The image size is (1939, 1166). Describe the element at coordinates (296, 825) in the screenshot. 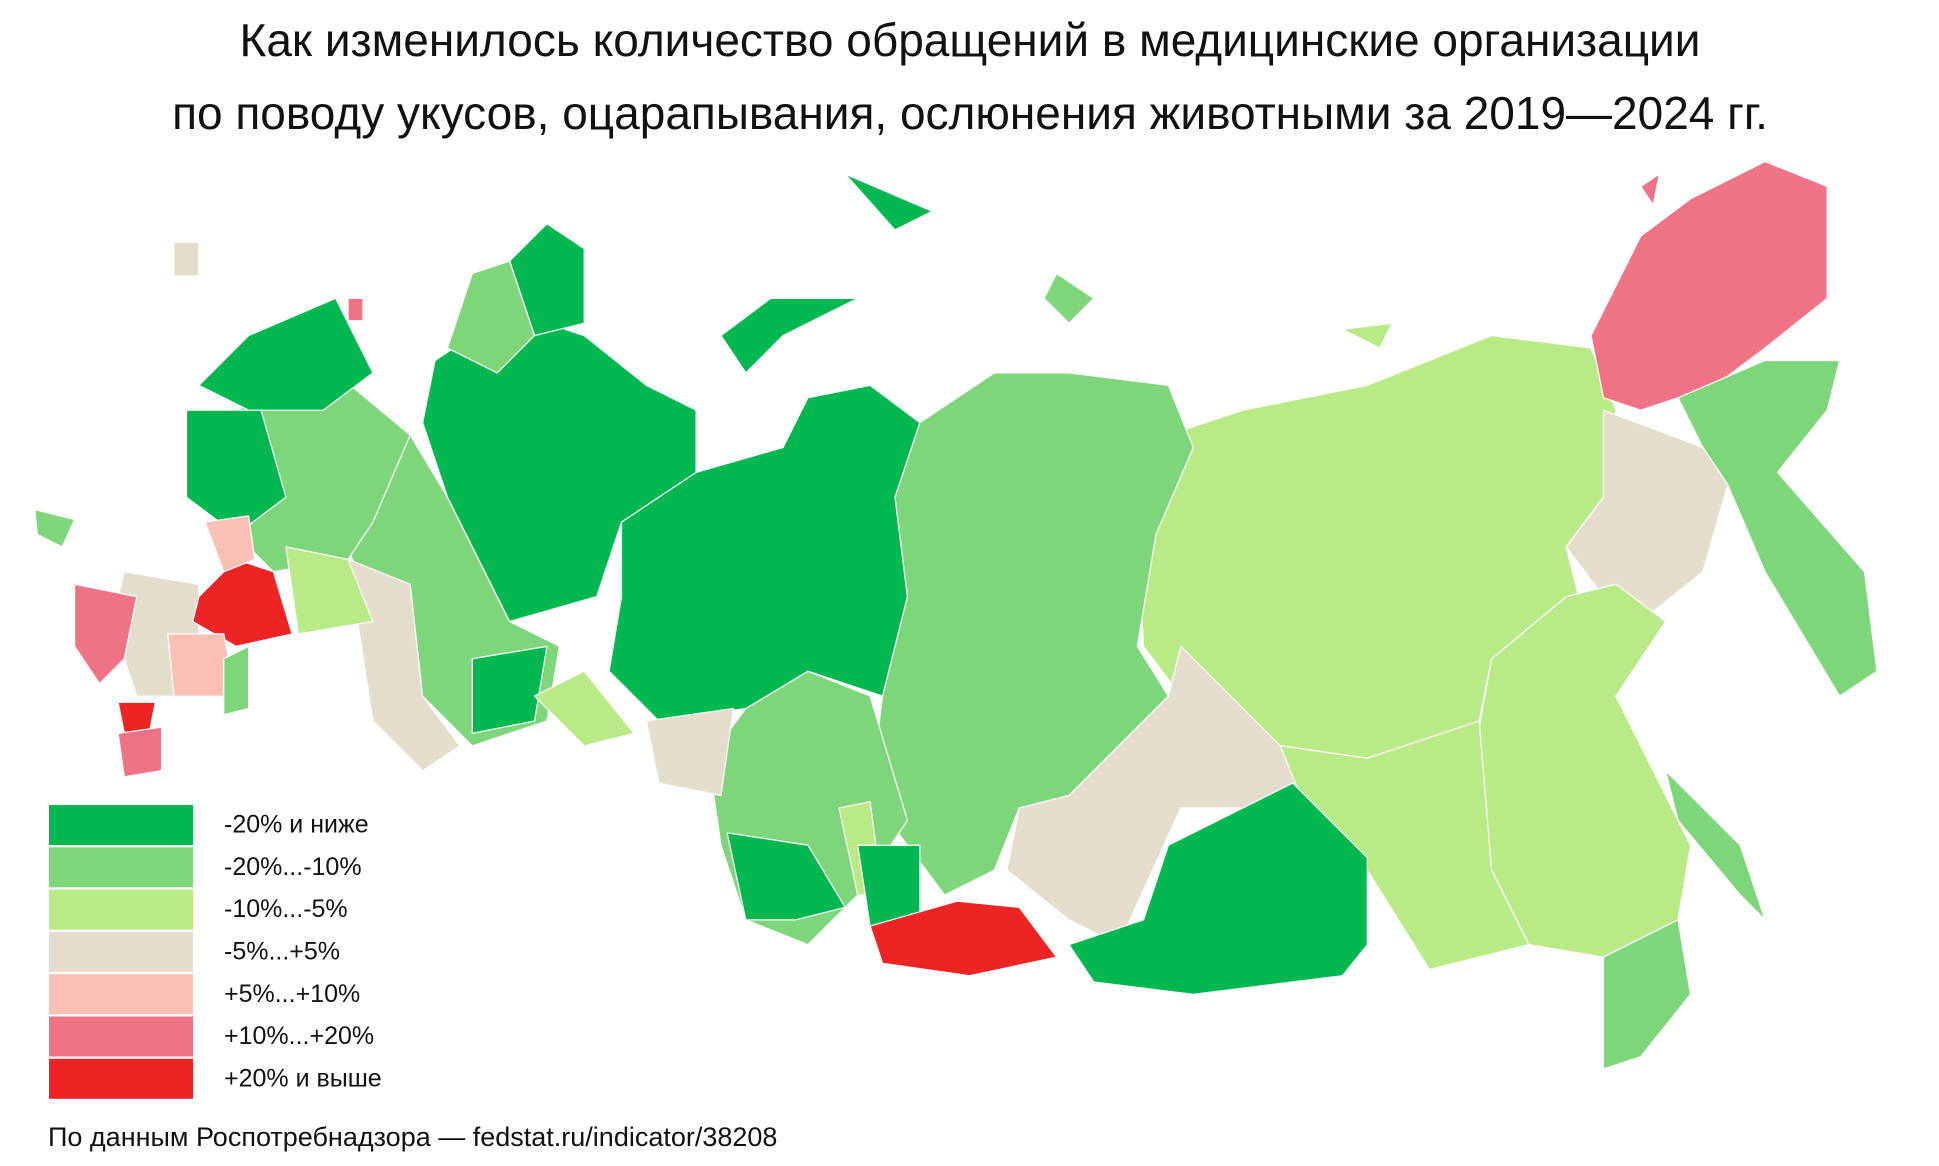

I see `legend-label: -20% и ниже` at that location.